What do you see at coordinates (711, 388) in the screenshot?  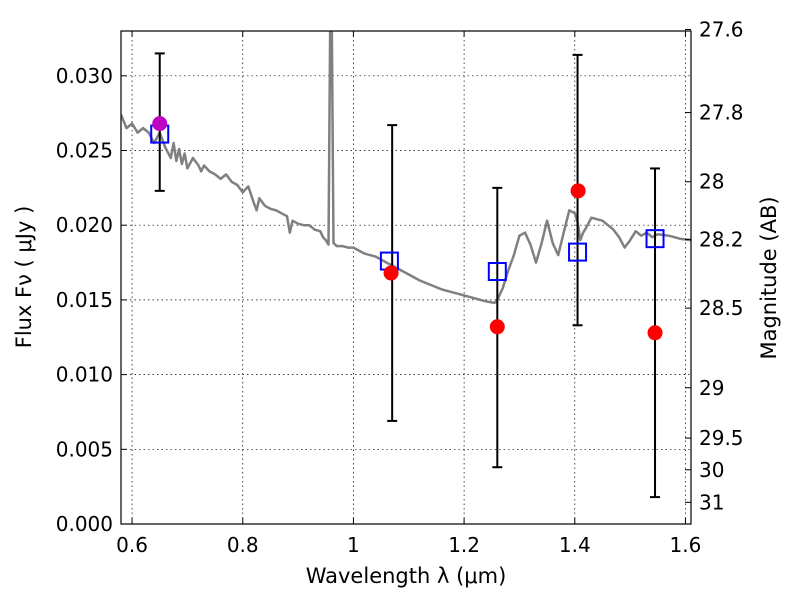 I see `right-tick-label: 29` at bounding box center [711, 388].